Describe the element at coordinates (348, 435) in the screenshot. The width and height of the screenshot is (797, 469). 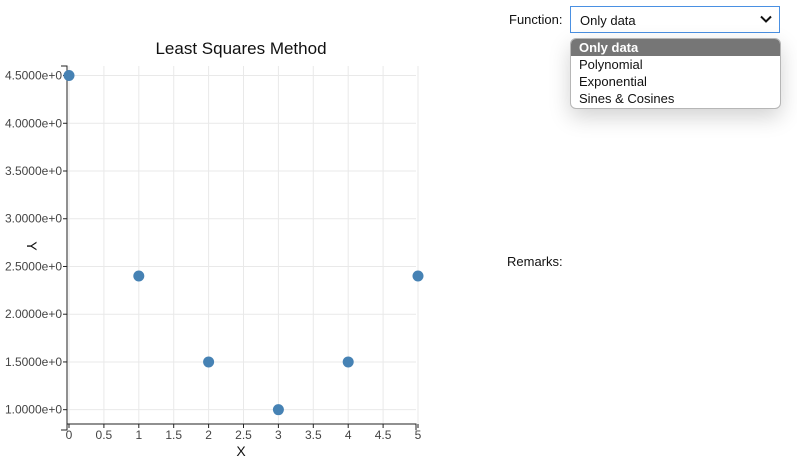
I see `x-tick-label: 4` at that location.